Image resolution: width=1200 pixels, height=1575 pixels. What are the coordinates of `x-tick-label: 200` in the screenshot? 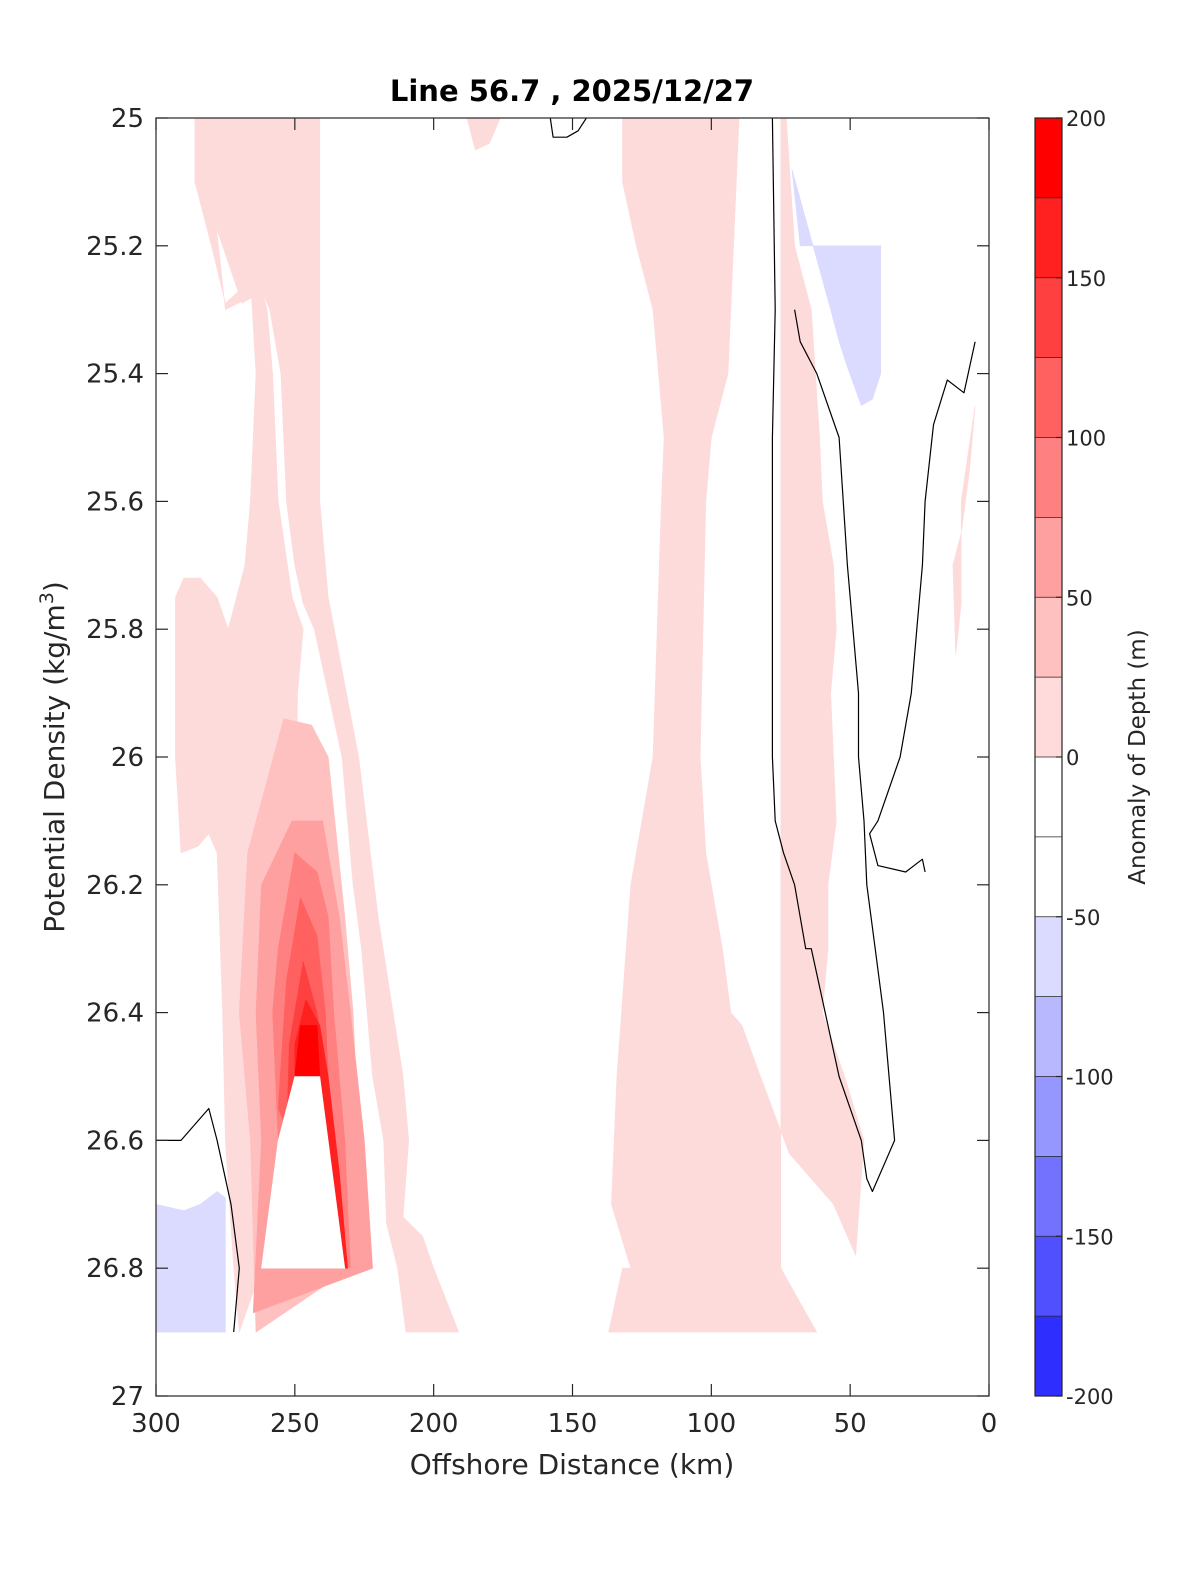 It's located at (434, 1424).